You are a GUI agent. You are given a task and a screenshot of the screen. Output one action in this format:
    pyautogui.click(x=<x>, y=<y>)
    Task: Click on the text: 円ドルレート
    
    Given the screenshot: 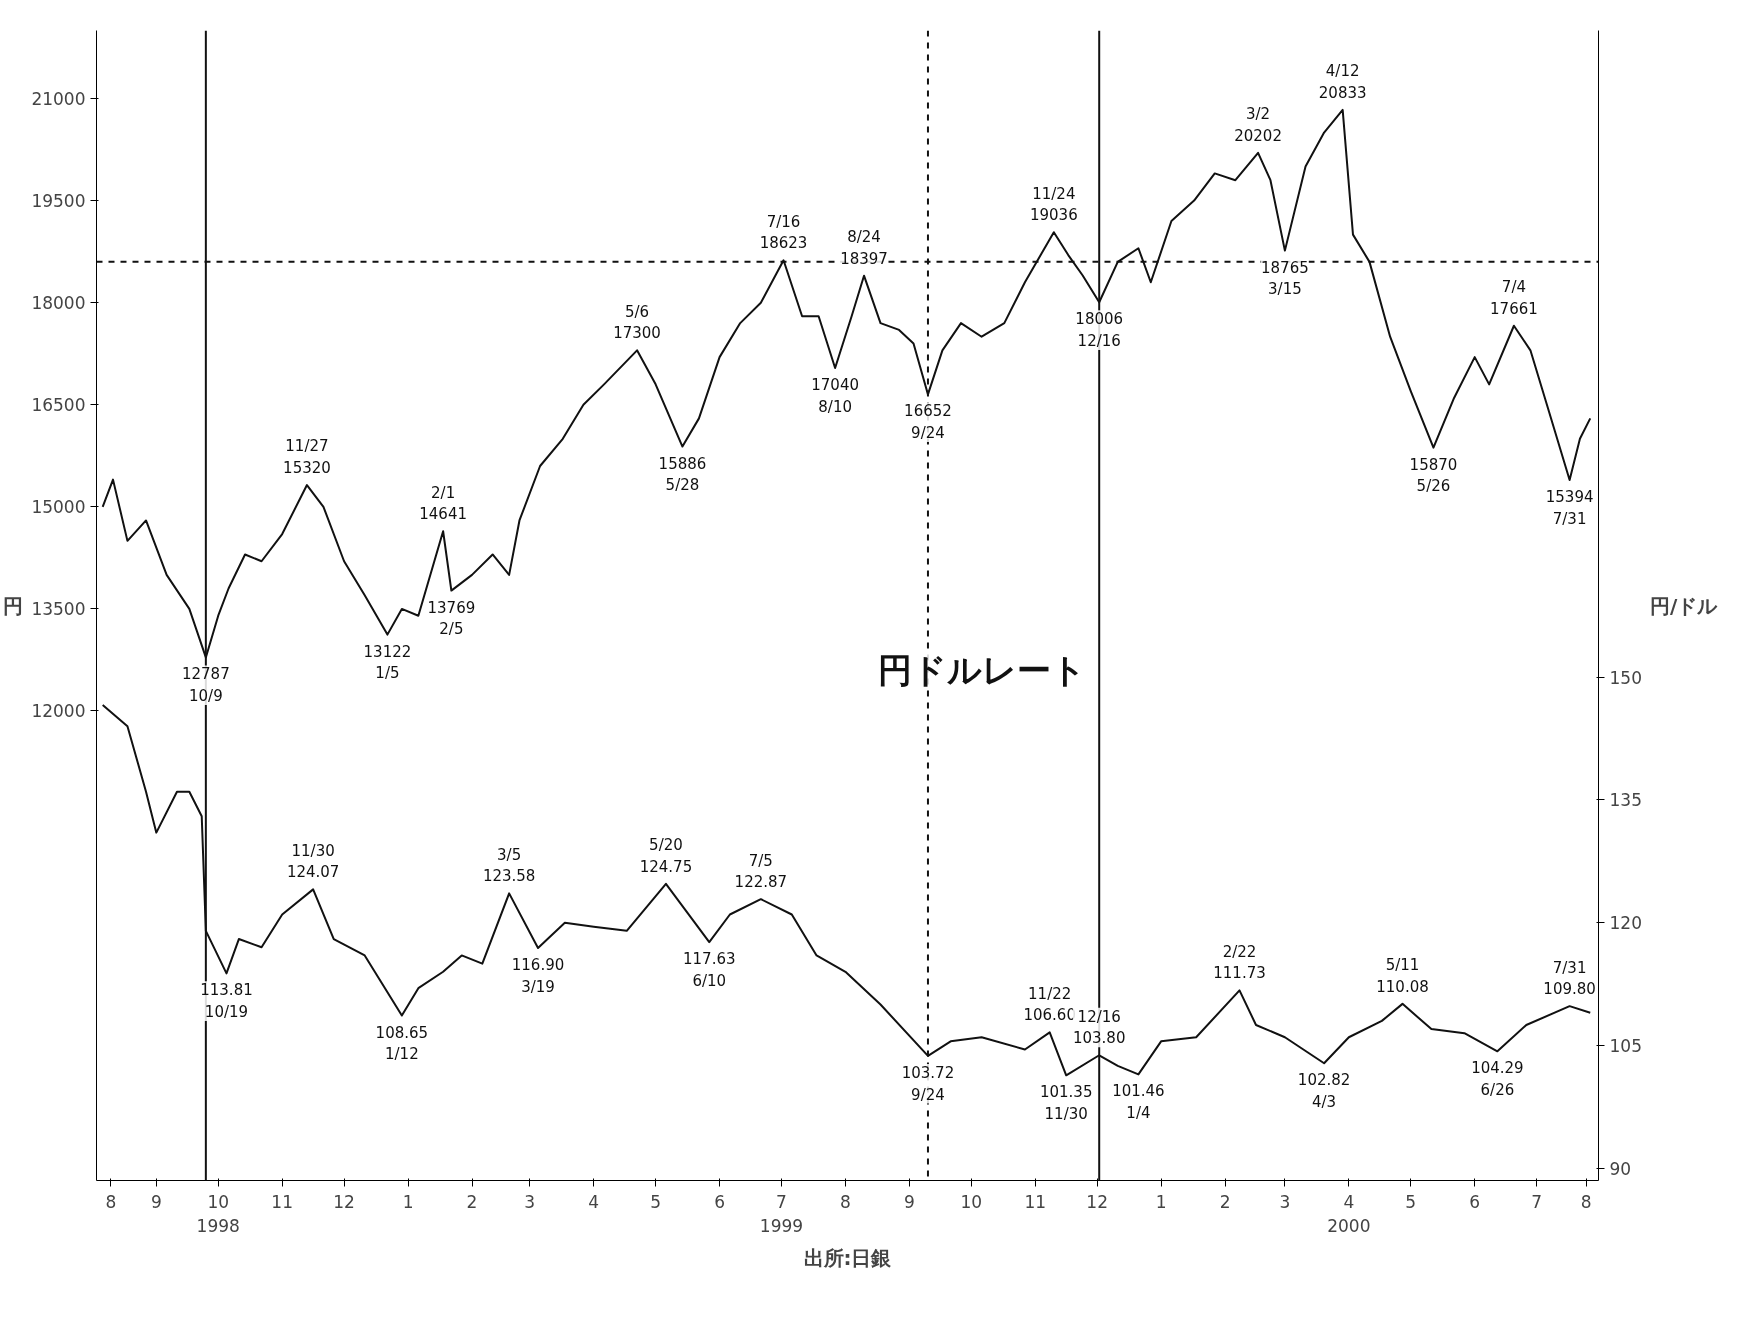 What is the action you would take?
    pyautogui.click(x=981, y=669)
    